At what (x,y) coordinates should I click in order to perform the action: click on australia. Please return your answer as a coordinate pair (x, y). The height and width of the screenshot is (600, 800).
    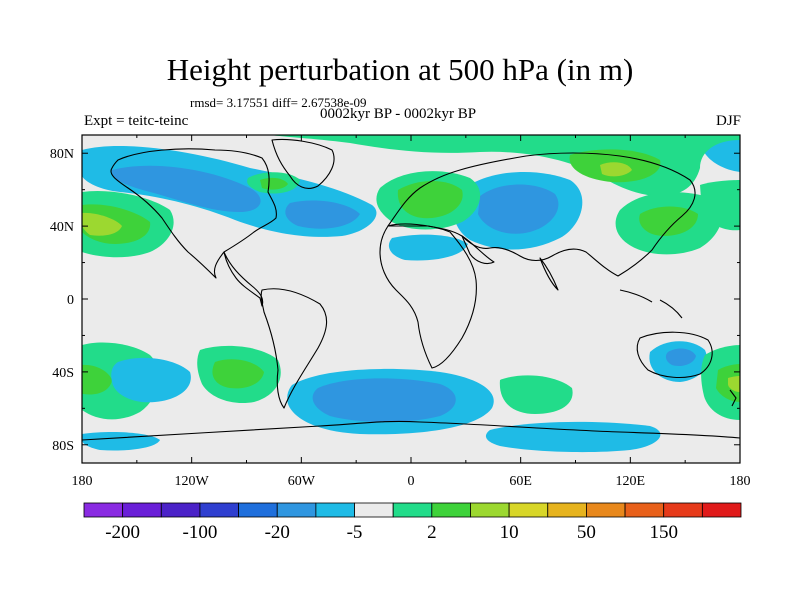
    Looking at the image, I should click on (674, 355).